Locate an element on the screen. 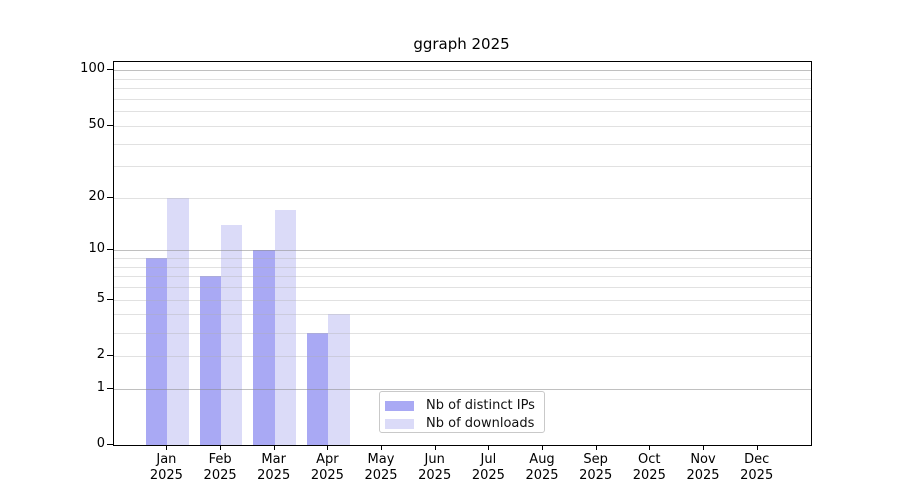 Image resolution: width=900 pixels, height=500 pixels. x-tick-label-jun: Jun 2025 is located at coordinates (435, 468).